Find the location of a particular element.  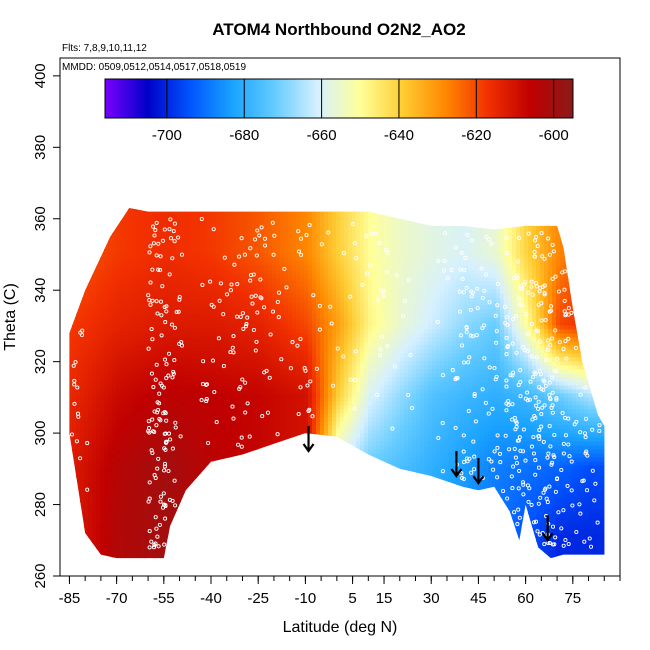

colorbar-tick-label: -660 is located at coordinates (322, 135).